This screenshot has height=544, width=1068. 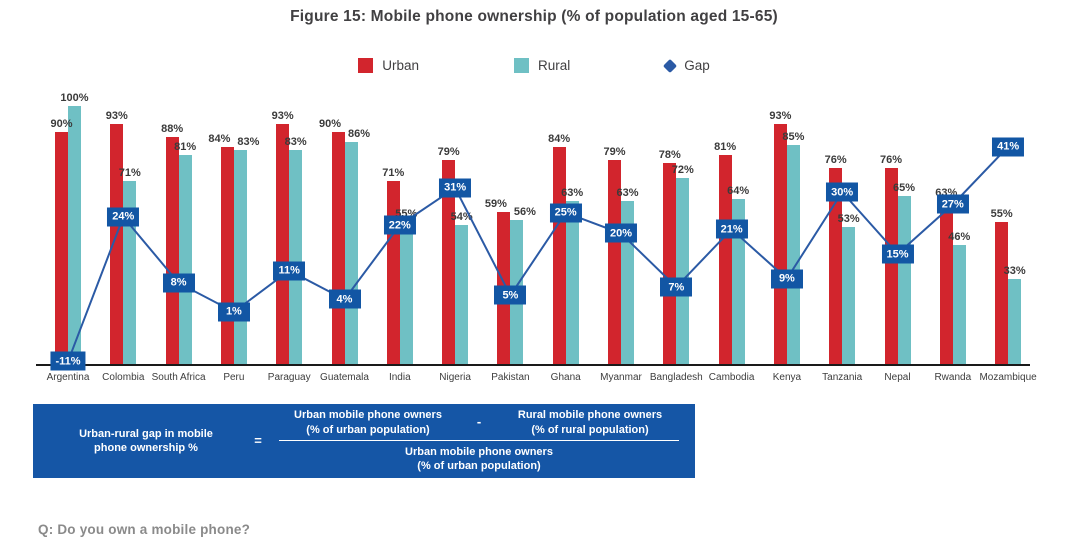 What do you see at coordinates (289, 377) in the screenshot?
I see `category-label: Paraguay` at bounding box center [289, 377].